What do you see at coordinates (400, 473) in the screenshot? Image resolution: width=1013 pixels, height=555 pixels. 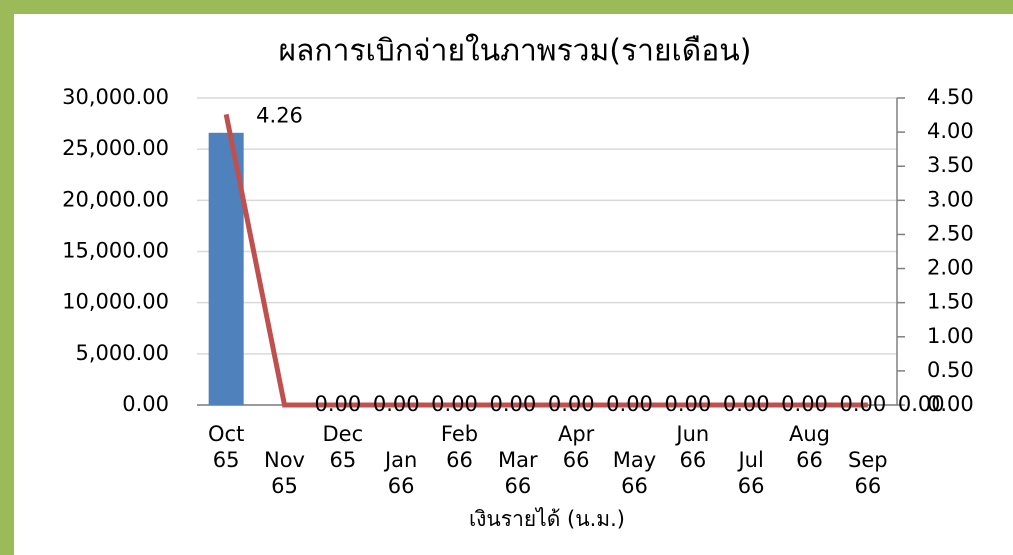 I see `x-tick-label: Jan 66` at bounding box center [400, 473].